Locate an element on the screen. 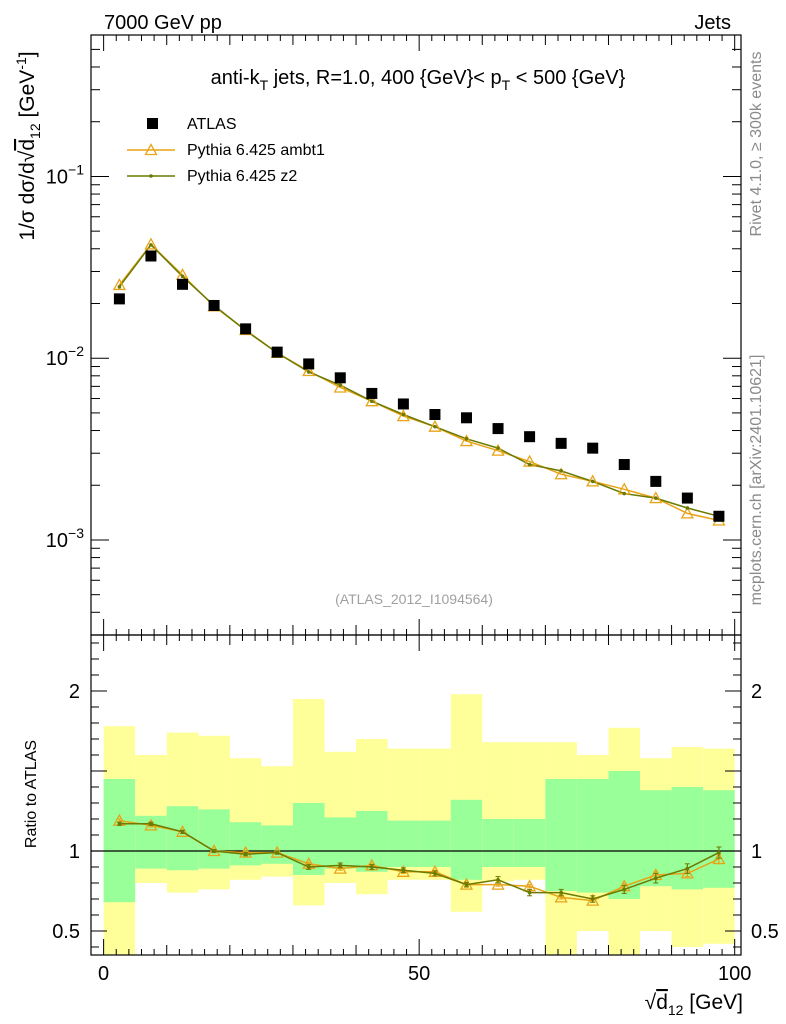 This screenshot has width=786, height=1024. legend-label-ambt1: Pythia 6.425 ambt1 is located at coordinates (256, 150).